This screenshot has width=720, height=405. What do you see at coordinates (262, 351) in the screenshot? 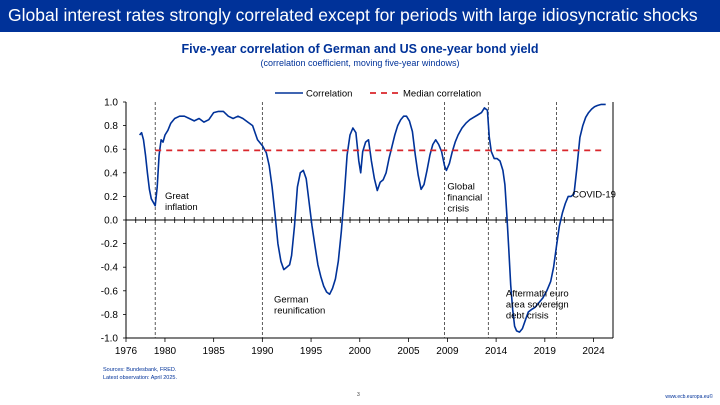
I see `x-tick-label: 1990` at bounding box center [262, 351].